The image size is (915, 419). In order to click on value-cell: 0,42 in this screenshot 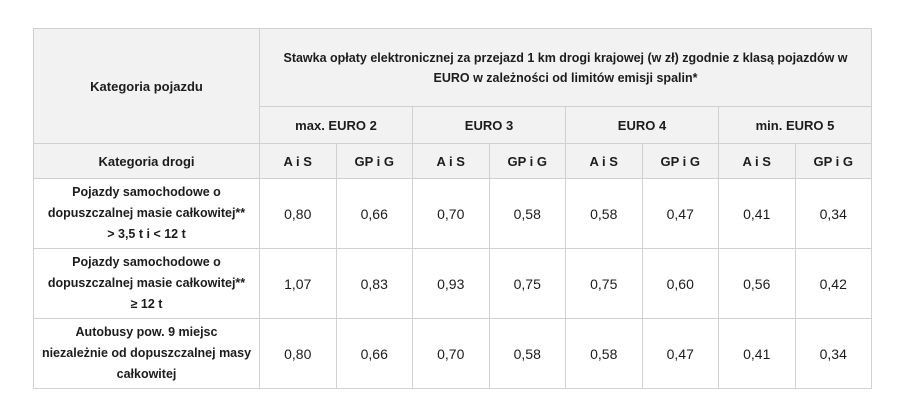, I will do `click(833, 283)`.